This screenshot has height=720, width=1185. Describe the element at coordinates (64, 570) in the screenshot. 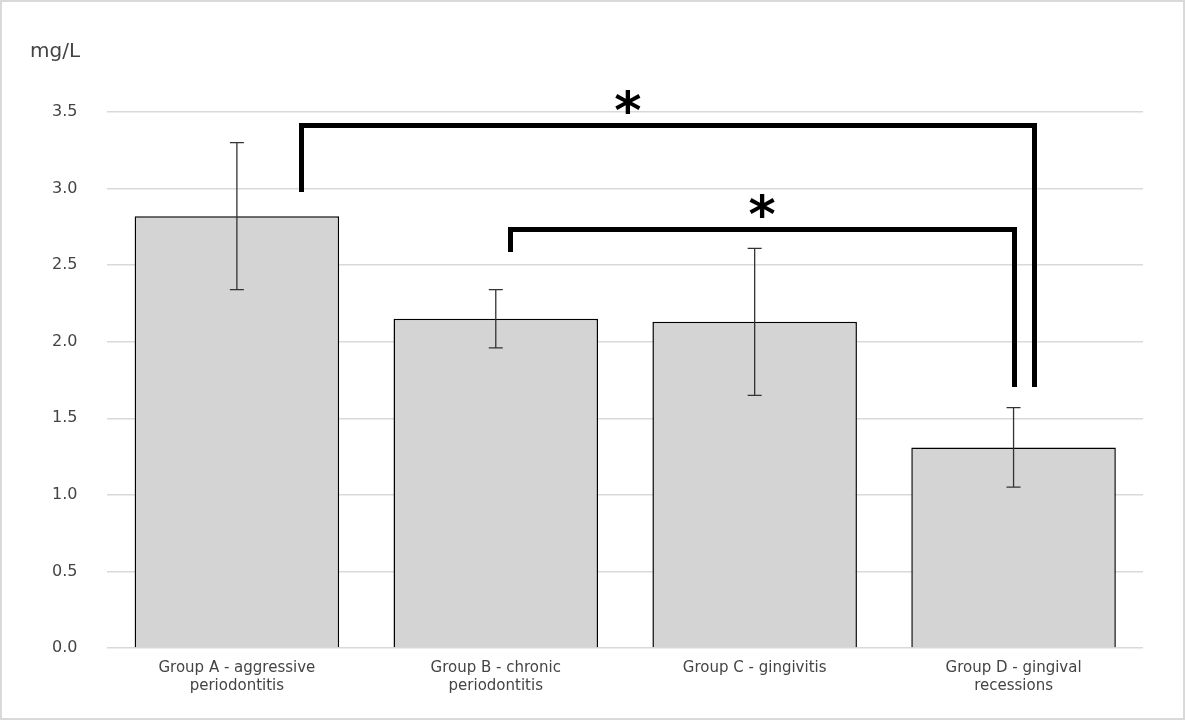

I see `y-tick-label: 0.5` at that location.